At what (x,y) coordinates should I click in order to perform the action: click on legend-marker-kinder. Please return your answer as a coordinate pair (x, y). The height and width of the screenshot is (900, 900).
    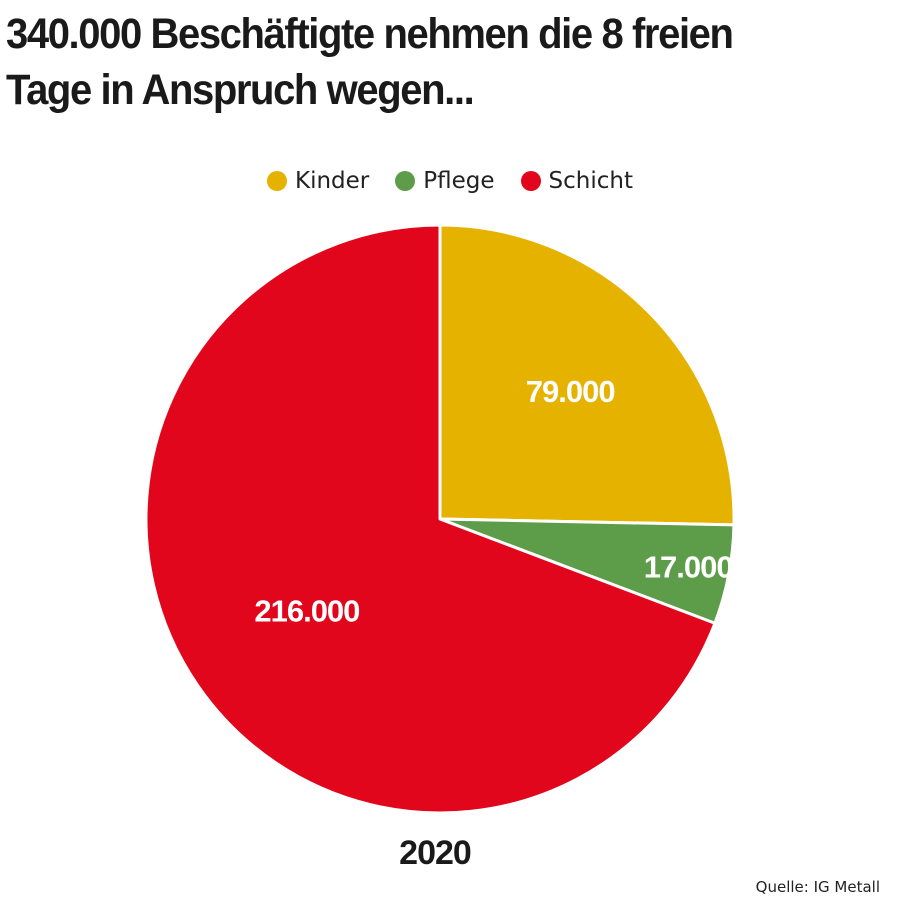
    Looking at the image, I should click on (277, 181).